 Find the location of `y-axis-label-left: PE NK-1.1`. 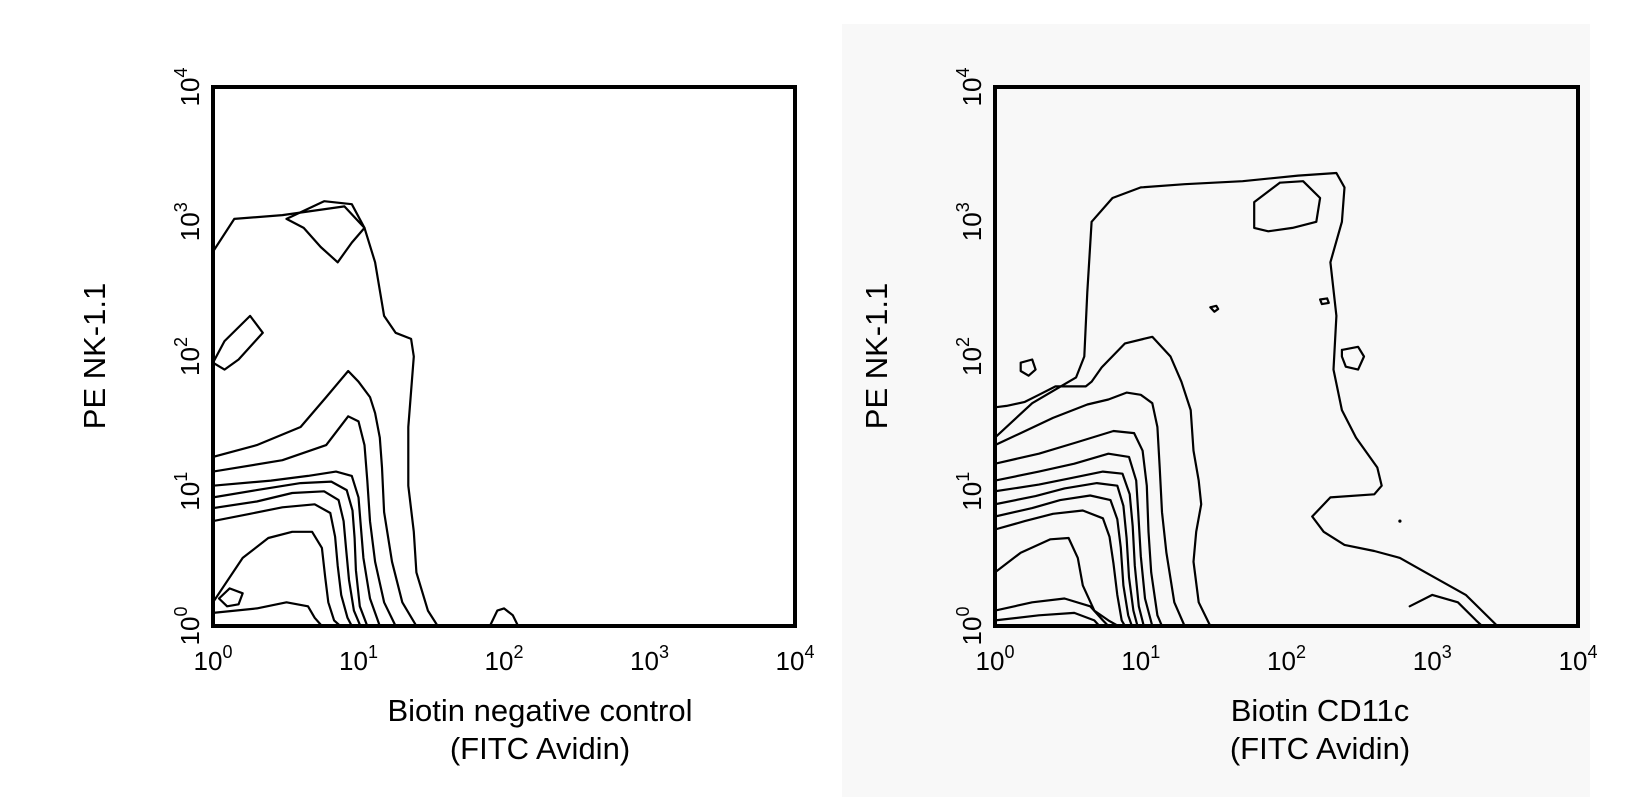

y-axis-label-left: PE NK-1.1 is located at coordinates (94, 356).